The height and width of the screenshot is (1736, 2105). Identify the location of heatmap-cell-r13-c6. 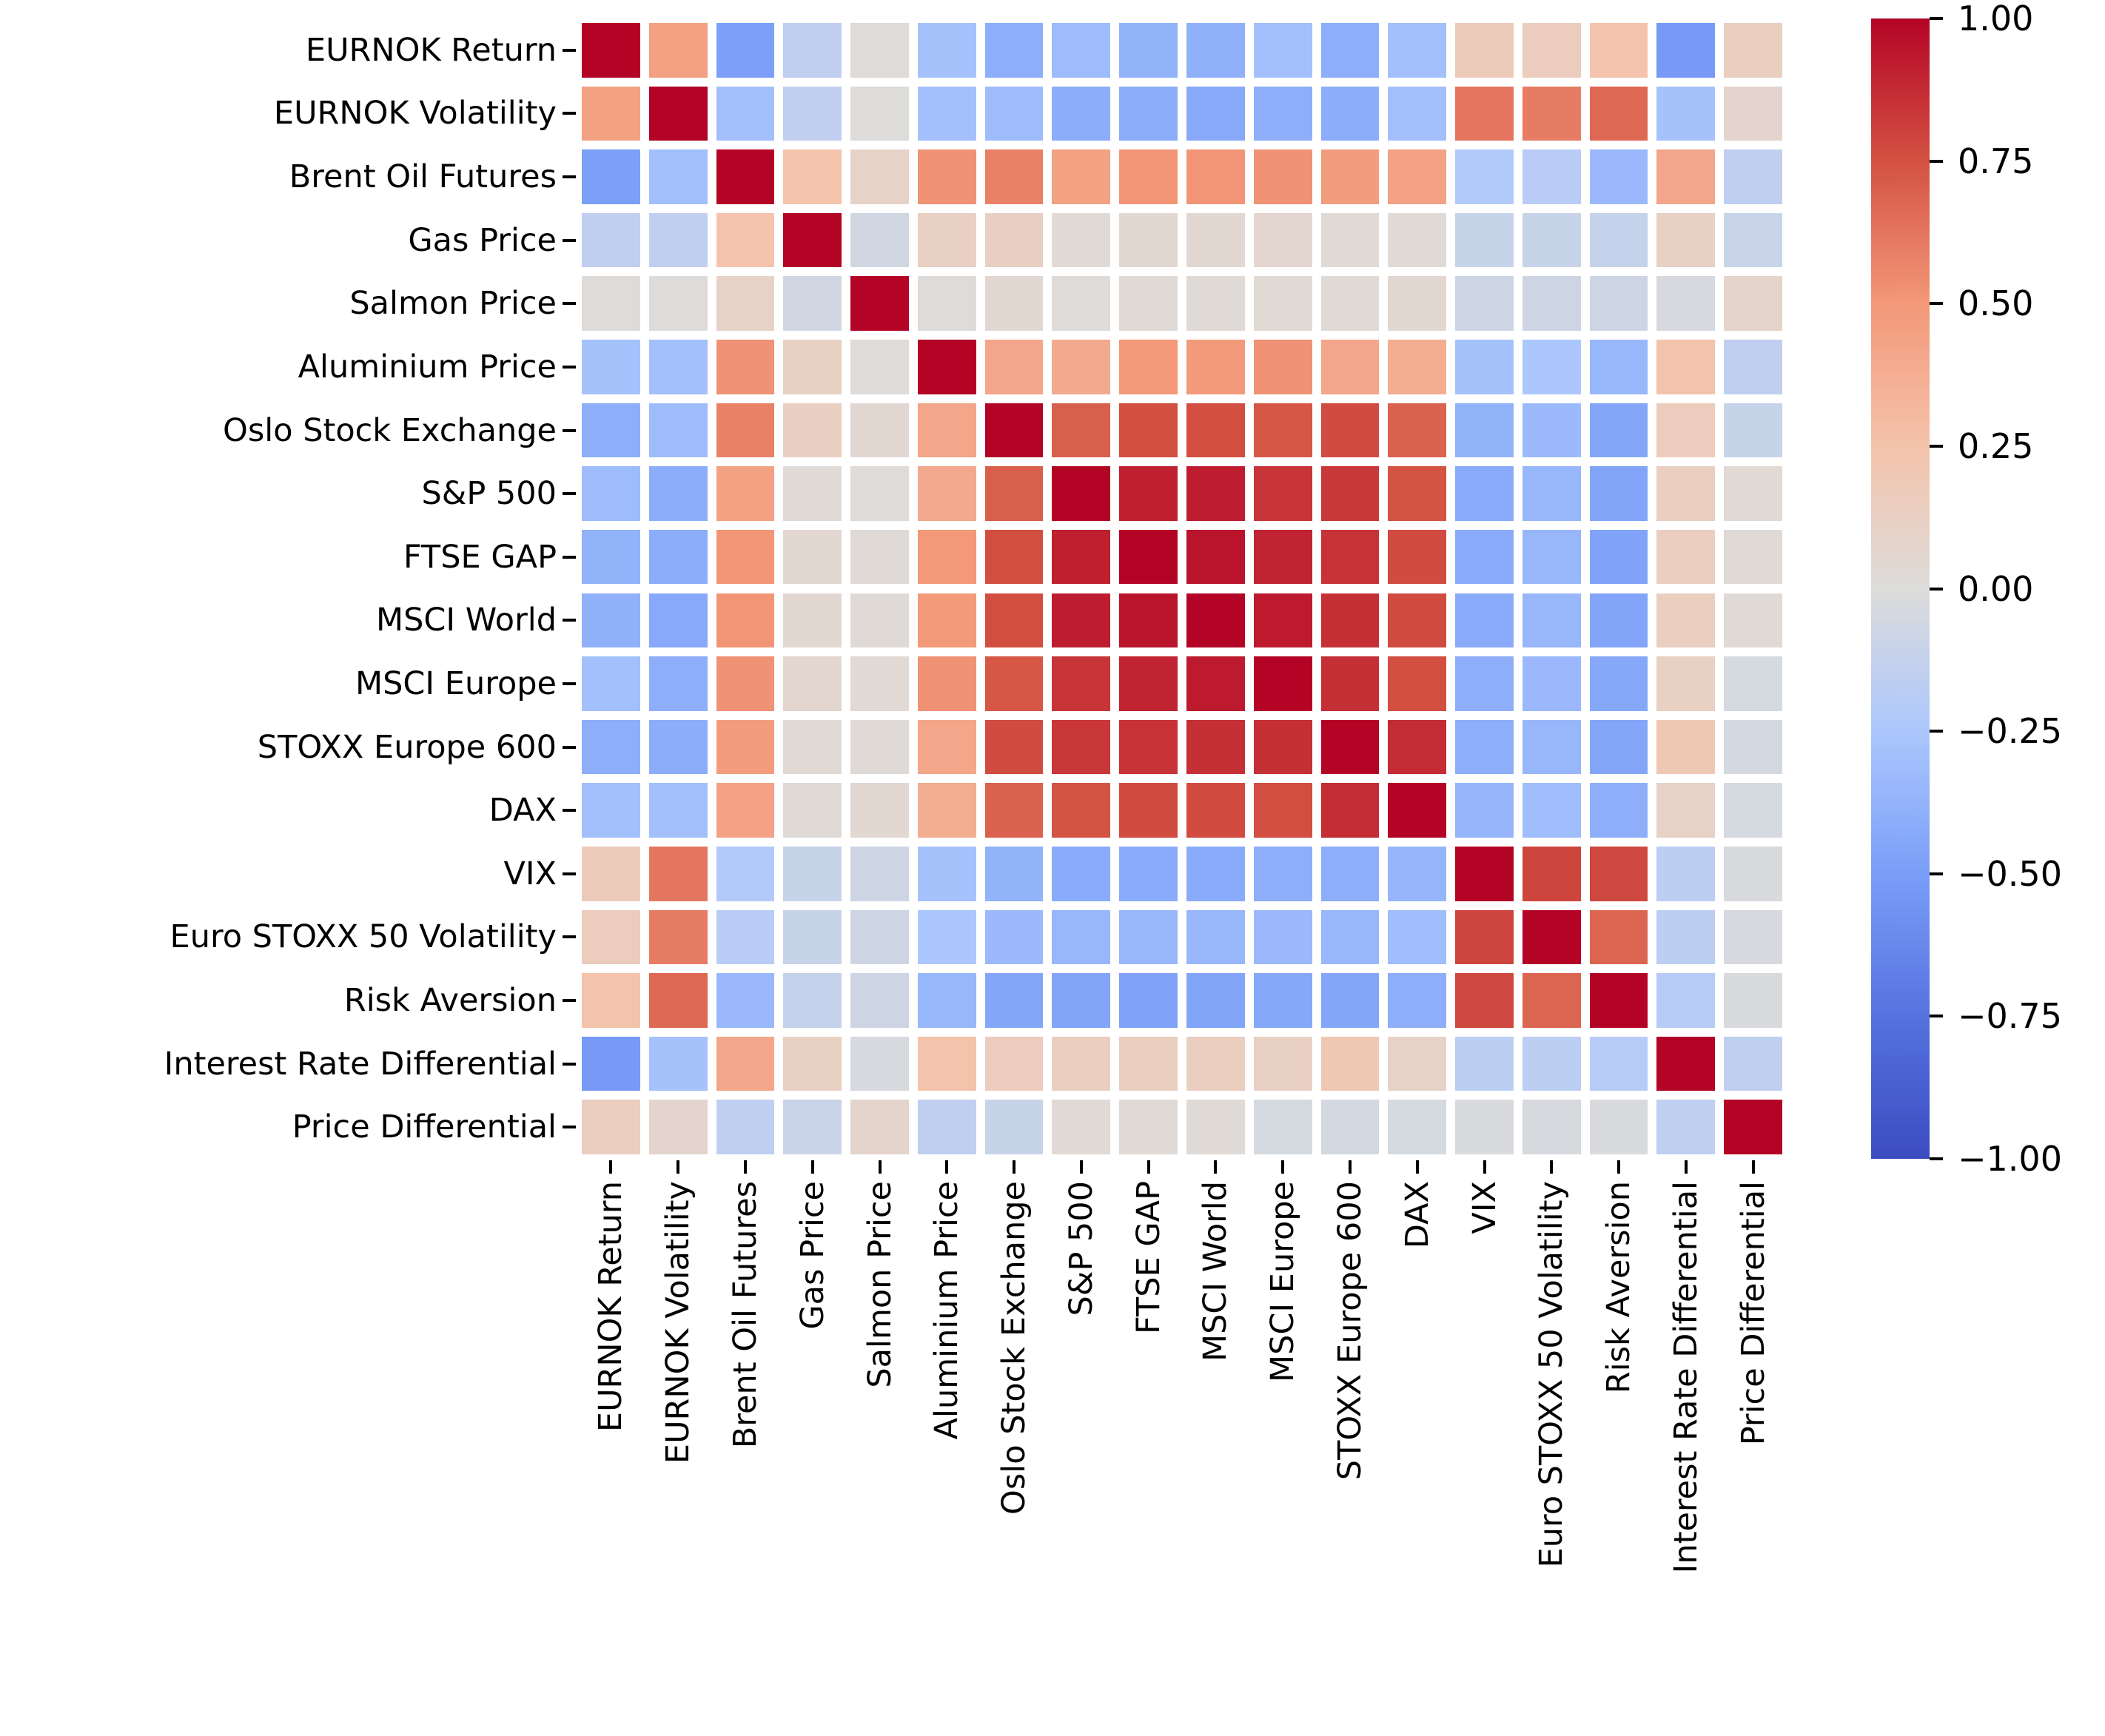
(1014, 874).